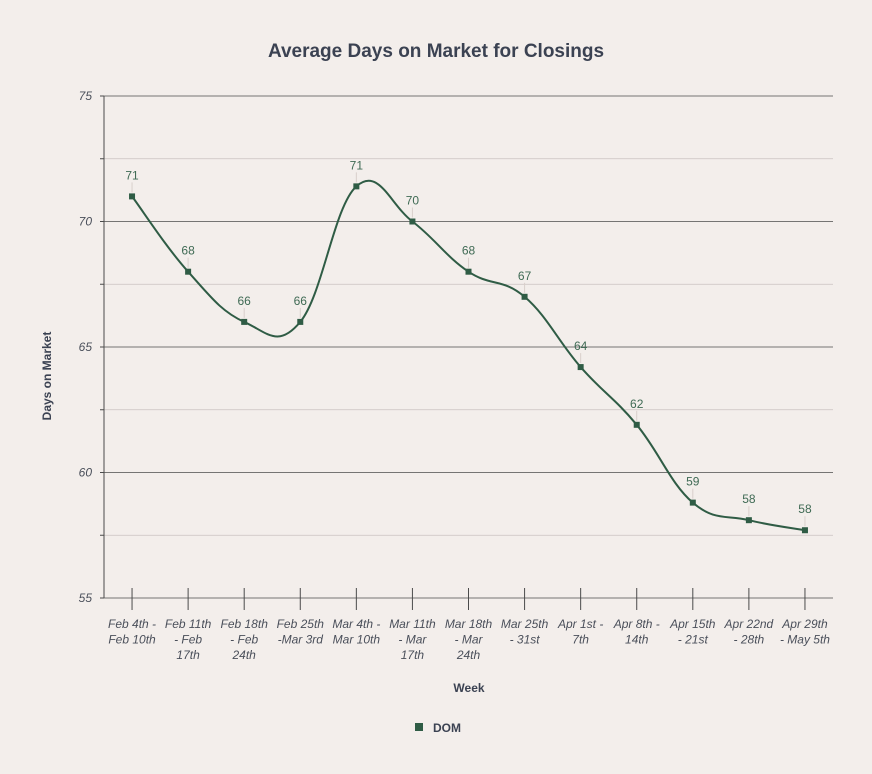 The image size is (872, 774). What do you see at coordinates (525, 624) in the screenshot?
I see `x-tick-label-line: Mar 25th` at bounding box center [525, 624].